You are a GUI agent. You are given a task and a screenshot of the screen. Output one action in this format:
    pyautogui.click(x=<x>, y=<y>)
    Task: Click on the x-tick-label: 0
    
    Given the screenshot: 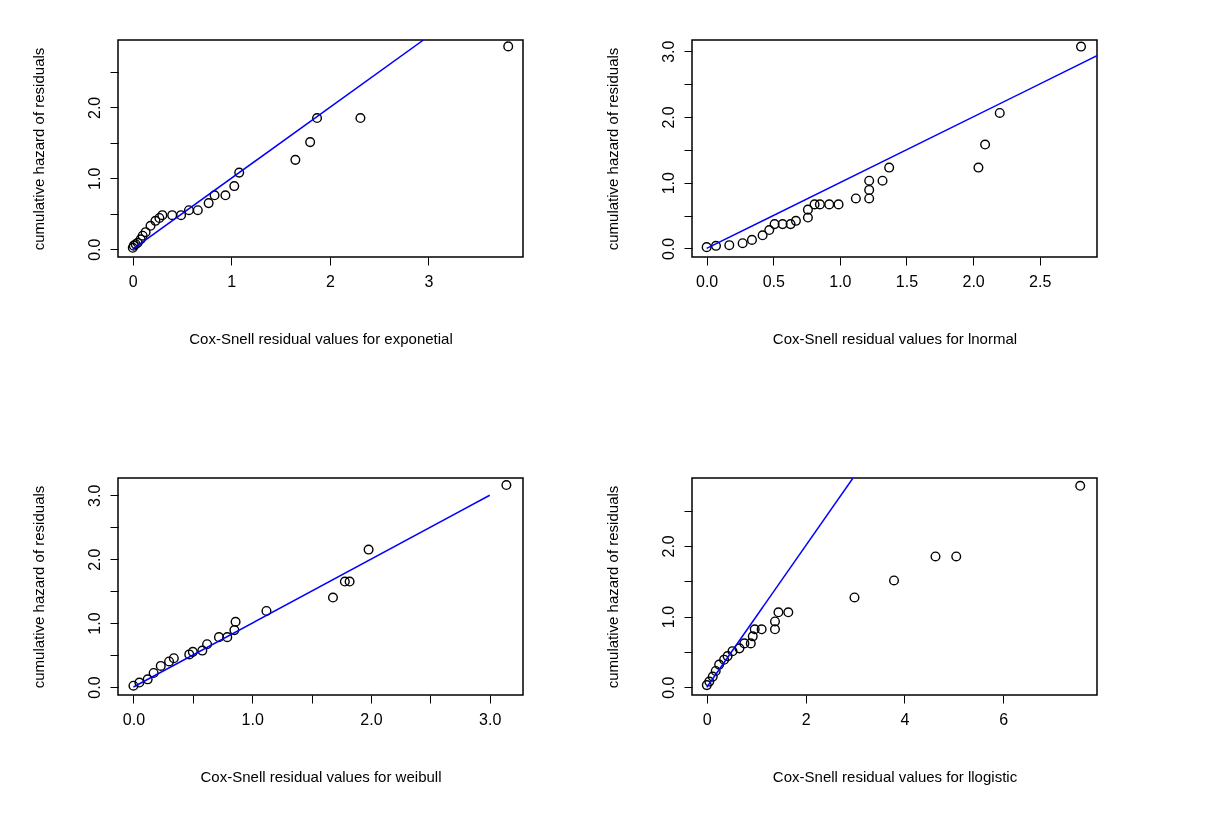 What is the action you would take?
    pyautogui.click(x=707, y=719)
    